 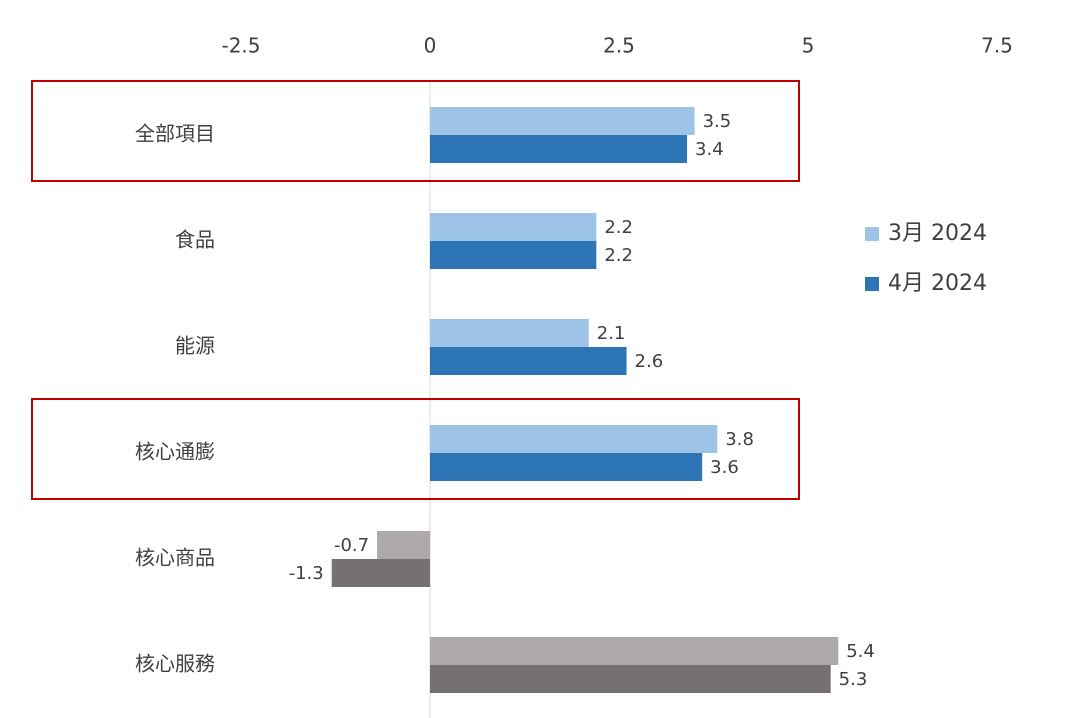 What do you see at coordinates (430, 46) in the screenshot?
I see `x-tick-label: 0` at bounding box center [430, 46].